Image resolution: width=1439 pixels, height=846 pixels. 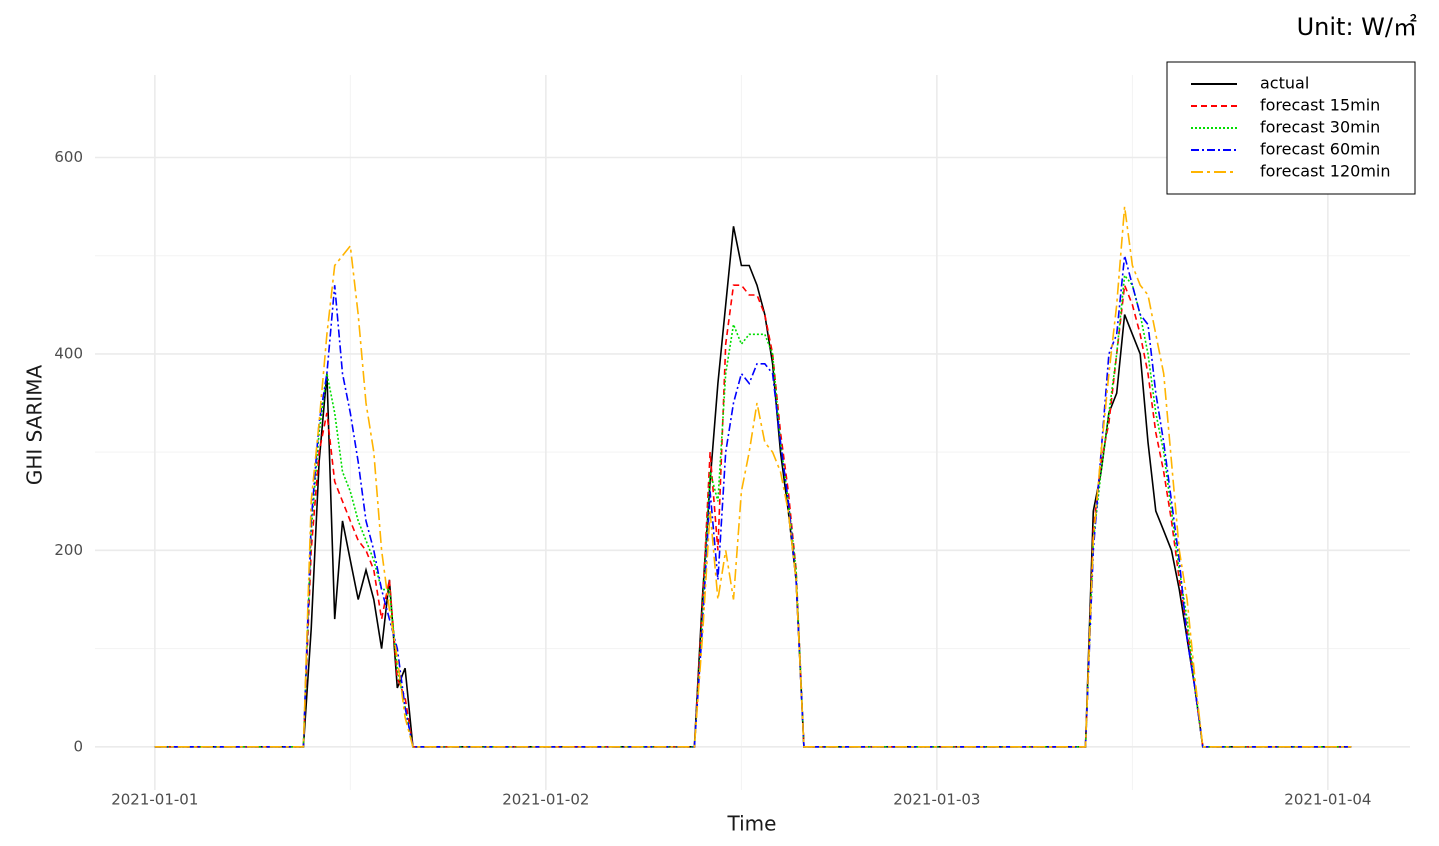 What do you see at coordinates (1357, 27) in the screenshot?
I see `unit-label: Unit: W/㎡` at bounding box center [1357, 27].